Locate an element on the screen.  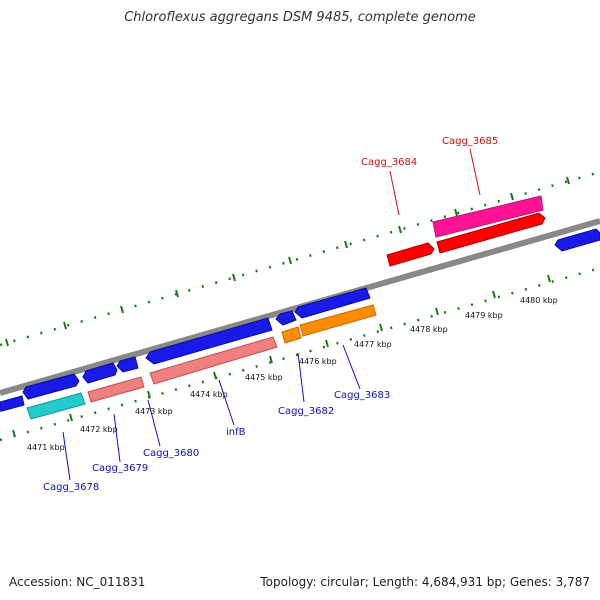
scale-label-4471: 4471 kbp is located at coordinates (46, 447).